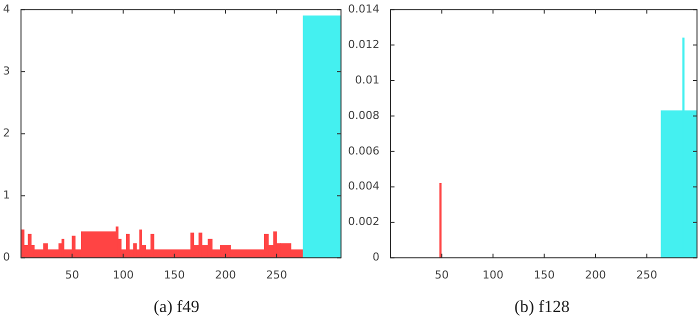 The height and width of the screenshot is (333, 699). I want to click on y-tick-label: 3, so click(6, 71).